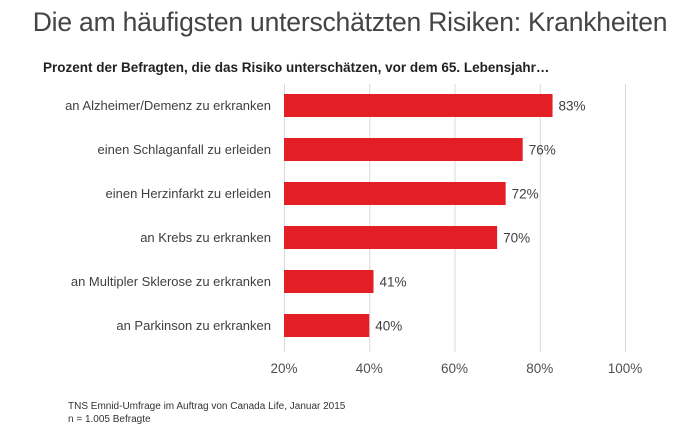 This screenshot has width=700, height=433. What do you see at coordinates (369, 368) in the screenshot?
I see `x-tick-label: 40%` at bounding box center [369, 368].